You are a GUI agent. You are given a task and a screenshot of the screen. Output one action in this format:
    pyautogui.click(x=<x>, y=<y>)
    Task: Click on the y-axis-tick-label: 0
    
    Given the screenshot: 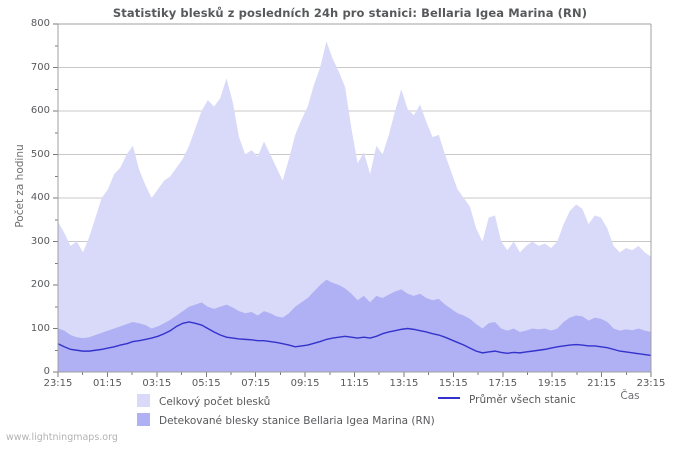 What is the action you would take?
    pyautogui.click(x=46, y=371)
    